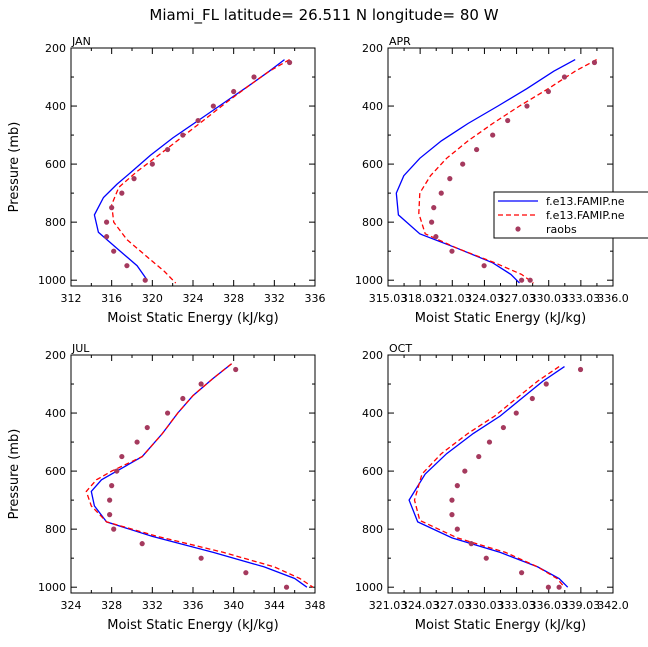 Image resolution: width=648 pixels, height=647 pixels. What do you see at coordinates (516, 605) in the screenshot?
I see `x-tick-label-oct: 333.03` at bounding box center [516, 605].